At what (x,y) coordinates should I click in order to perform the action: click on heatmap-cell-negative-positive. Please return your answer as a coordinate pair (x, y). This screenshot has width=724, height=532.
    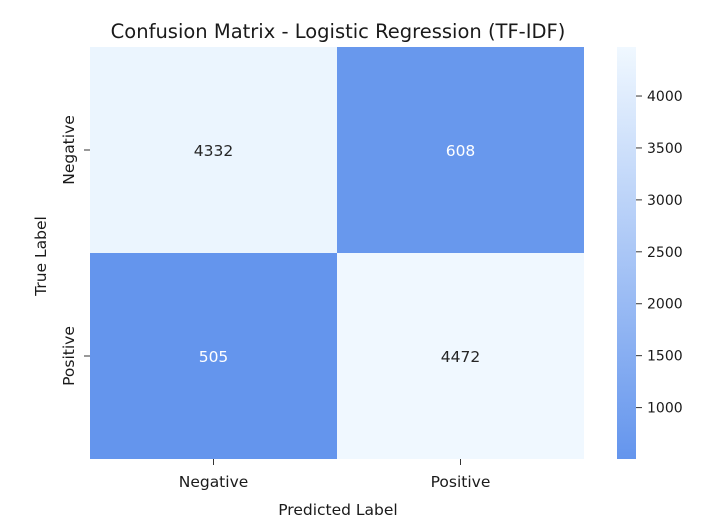
    Looking at the image, I should click on (460, 150).